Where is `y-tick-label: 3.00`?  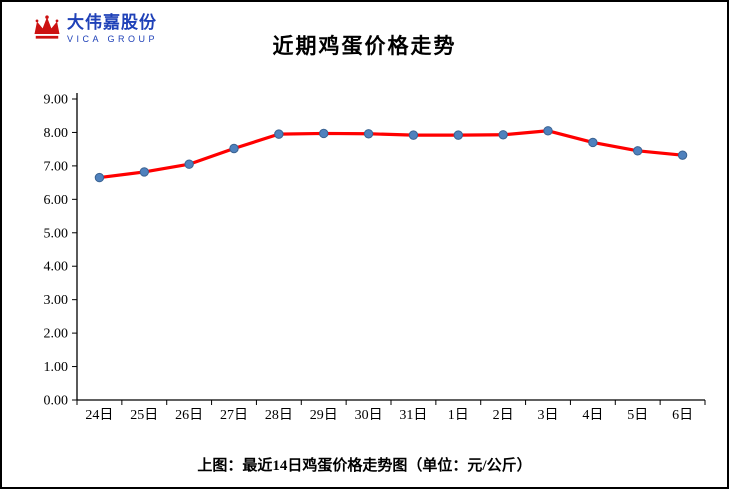 y-tick-label: 3.00 is located at coordinates (56, 300).